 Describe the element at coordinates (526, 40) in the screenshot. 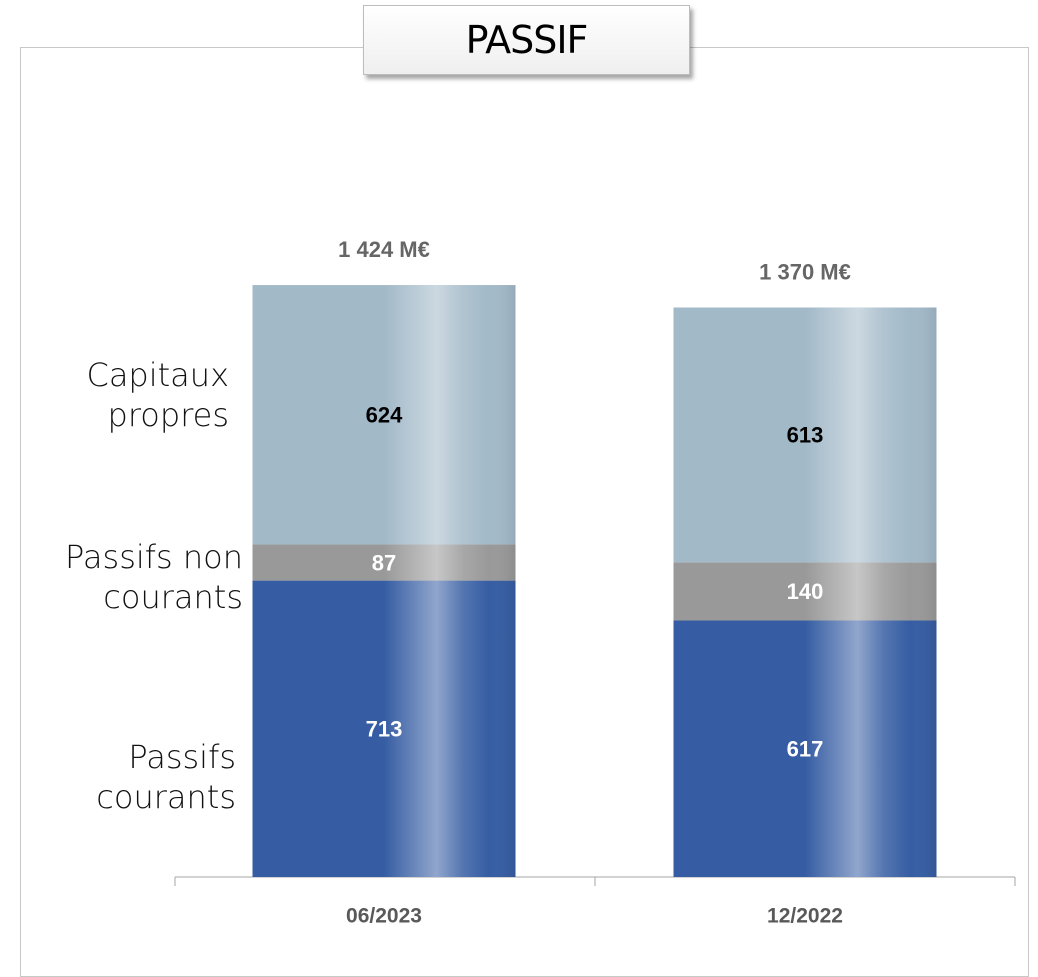

I see `chart-title: PASSIF` at that location.